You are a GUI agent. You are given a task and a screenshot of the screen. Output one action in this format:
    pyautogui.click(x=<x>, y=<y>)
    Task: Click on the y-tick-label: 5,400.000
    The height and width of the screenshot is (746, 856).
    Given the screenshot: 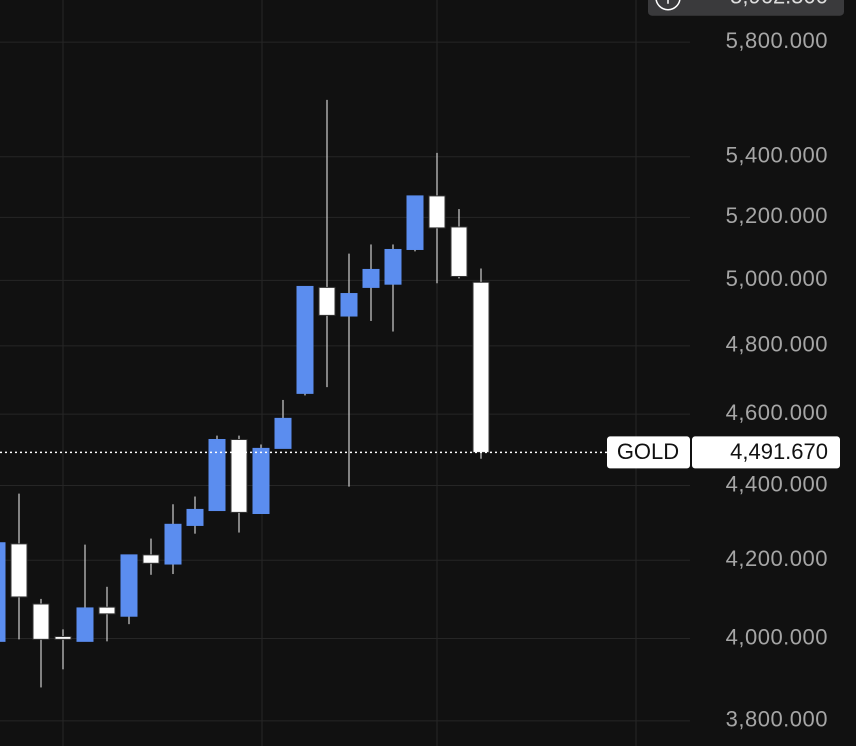 What is the action you would take?
    pyautogui.click(x=777, y=155)
    